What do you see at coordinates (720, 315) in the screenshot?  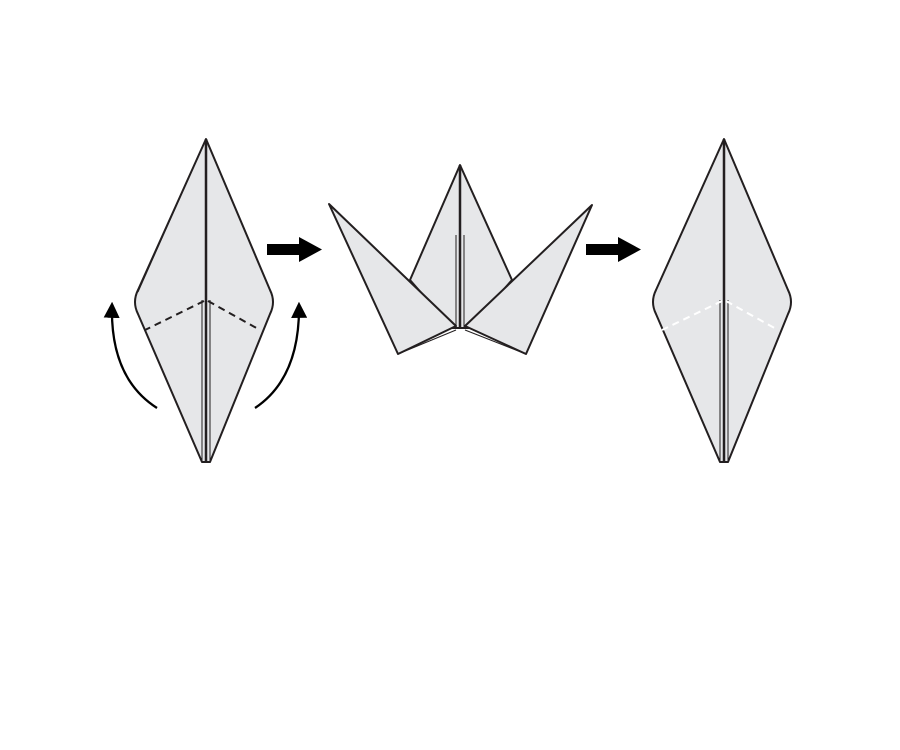 I see `step-3-hidden-fold-lines` at bounding box center [720, 315].